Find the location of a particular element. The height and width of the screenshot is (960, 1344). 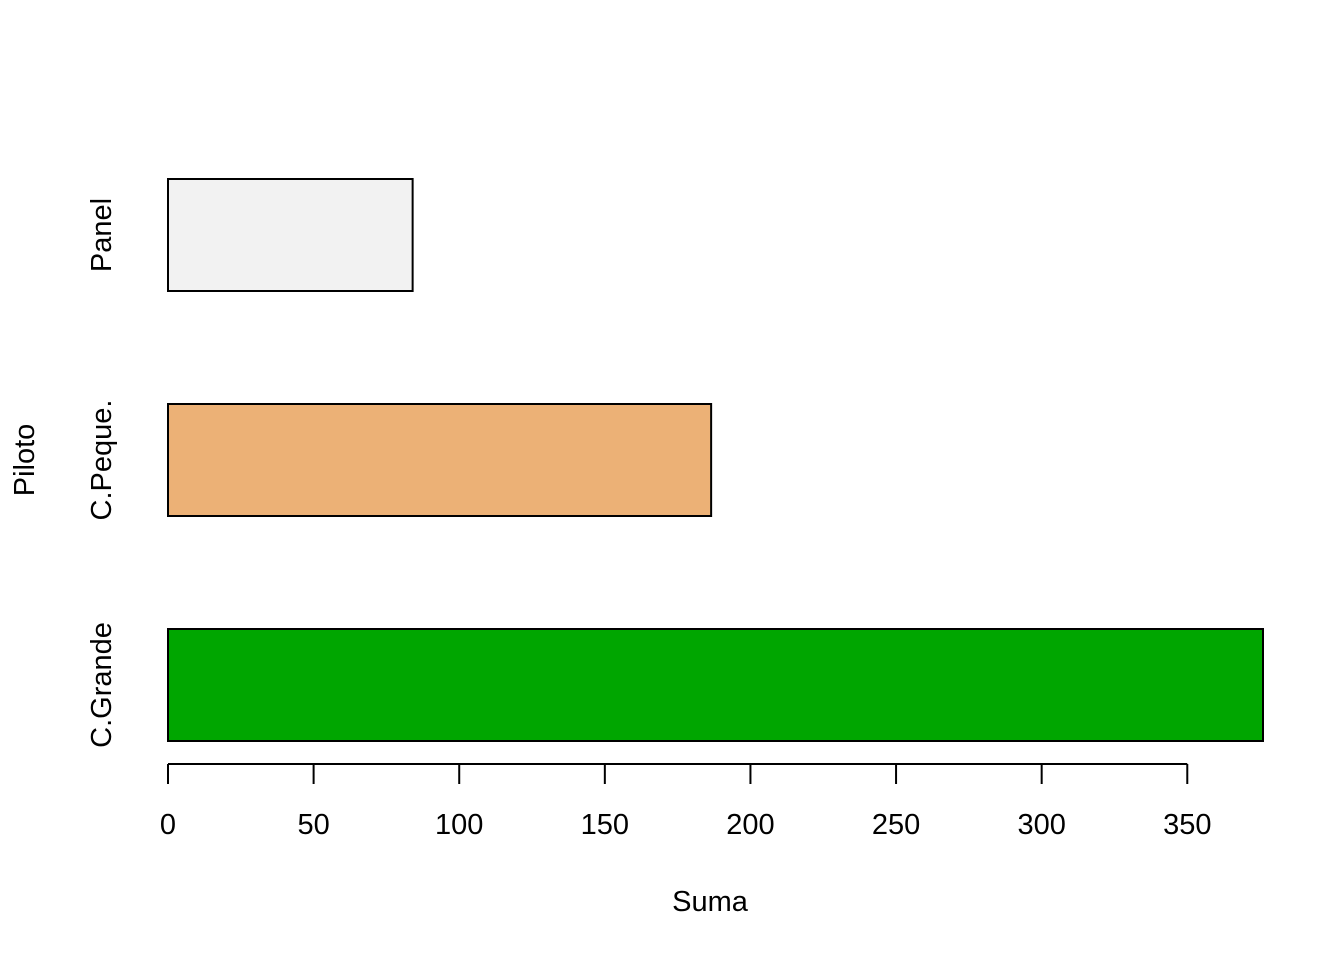

x-tick-label: 100 is located at coordinates (459, 825).